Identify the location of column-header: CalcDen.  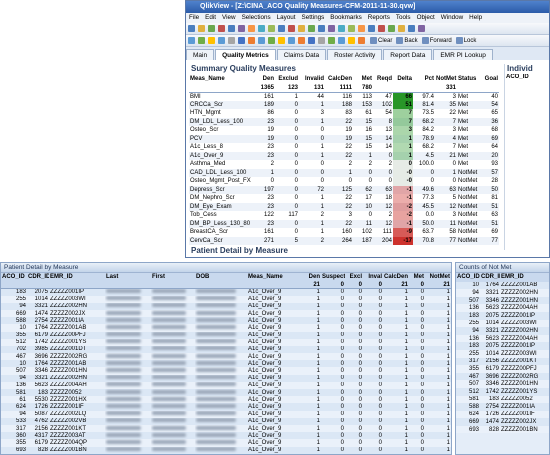
(396, 277).